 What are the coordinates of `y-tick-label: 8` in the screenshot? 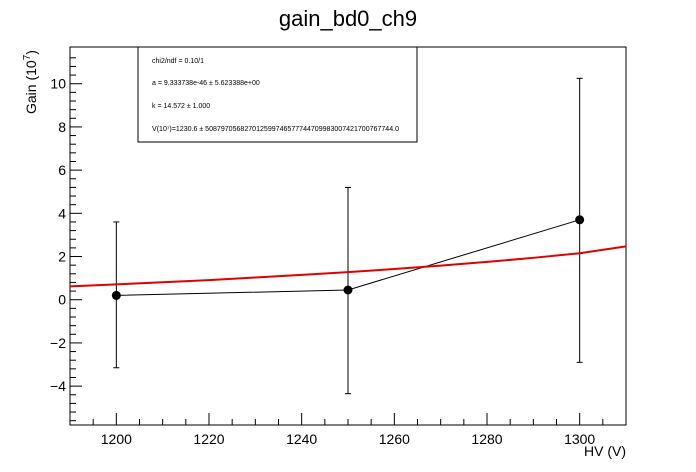 It's located at (62, 127).